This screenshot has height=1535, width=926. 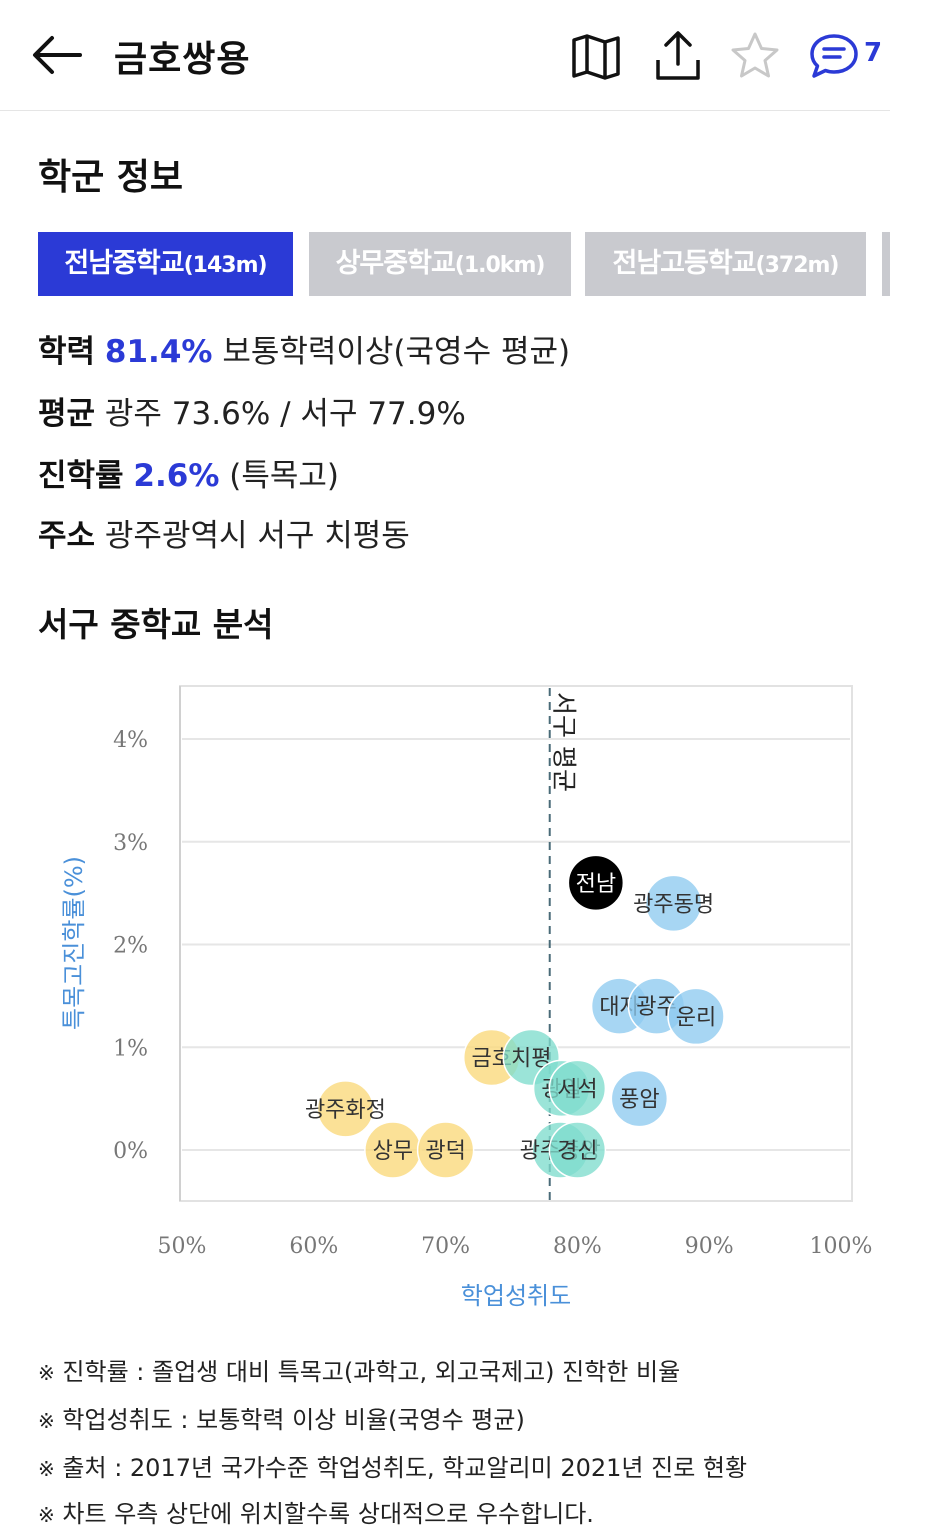 What do you see at coordinates (328, 1514) in the screenshot?
I see `note-text: 차트 우측 상단에 위치할수록 상대적으로 우수합니다.` at bounding box center [328, 1514].